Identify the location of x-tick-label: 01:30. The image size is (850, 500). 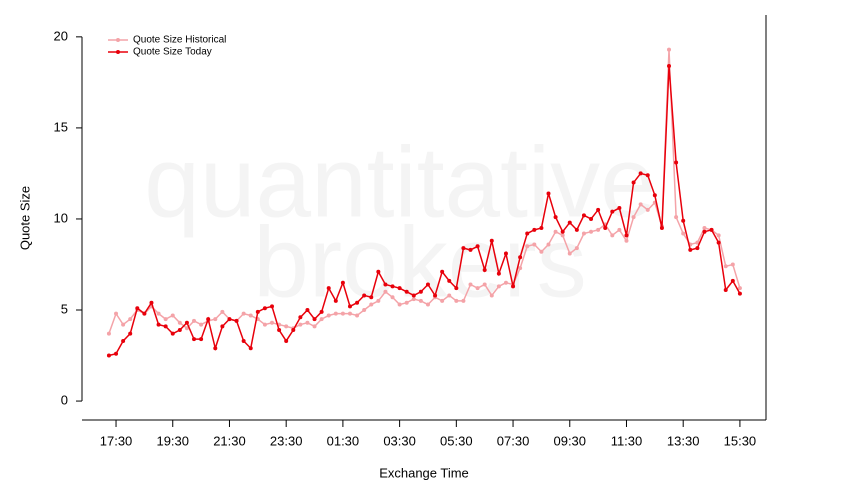
(343, 440).